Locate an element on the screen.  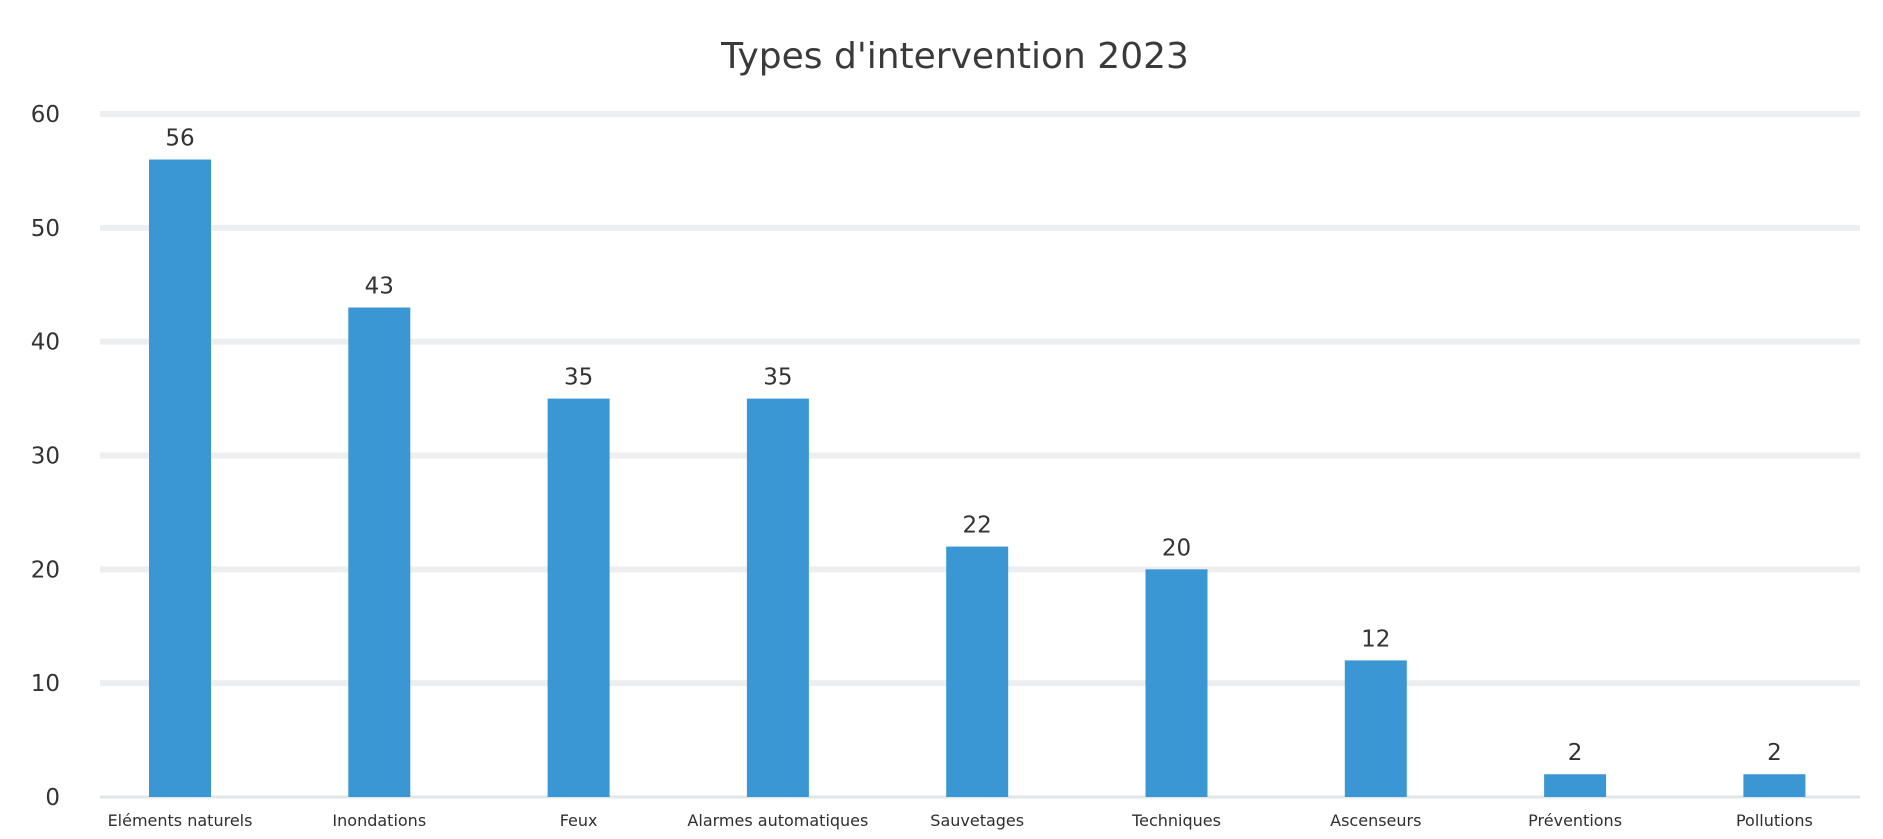
y-tick-label: 60 is located at coordinates (45, 115).